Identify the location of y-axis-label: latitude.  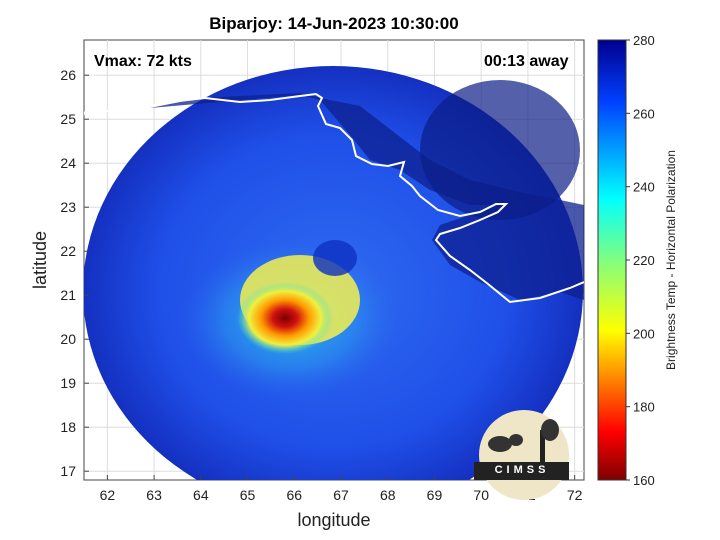
(40, 245).